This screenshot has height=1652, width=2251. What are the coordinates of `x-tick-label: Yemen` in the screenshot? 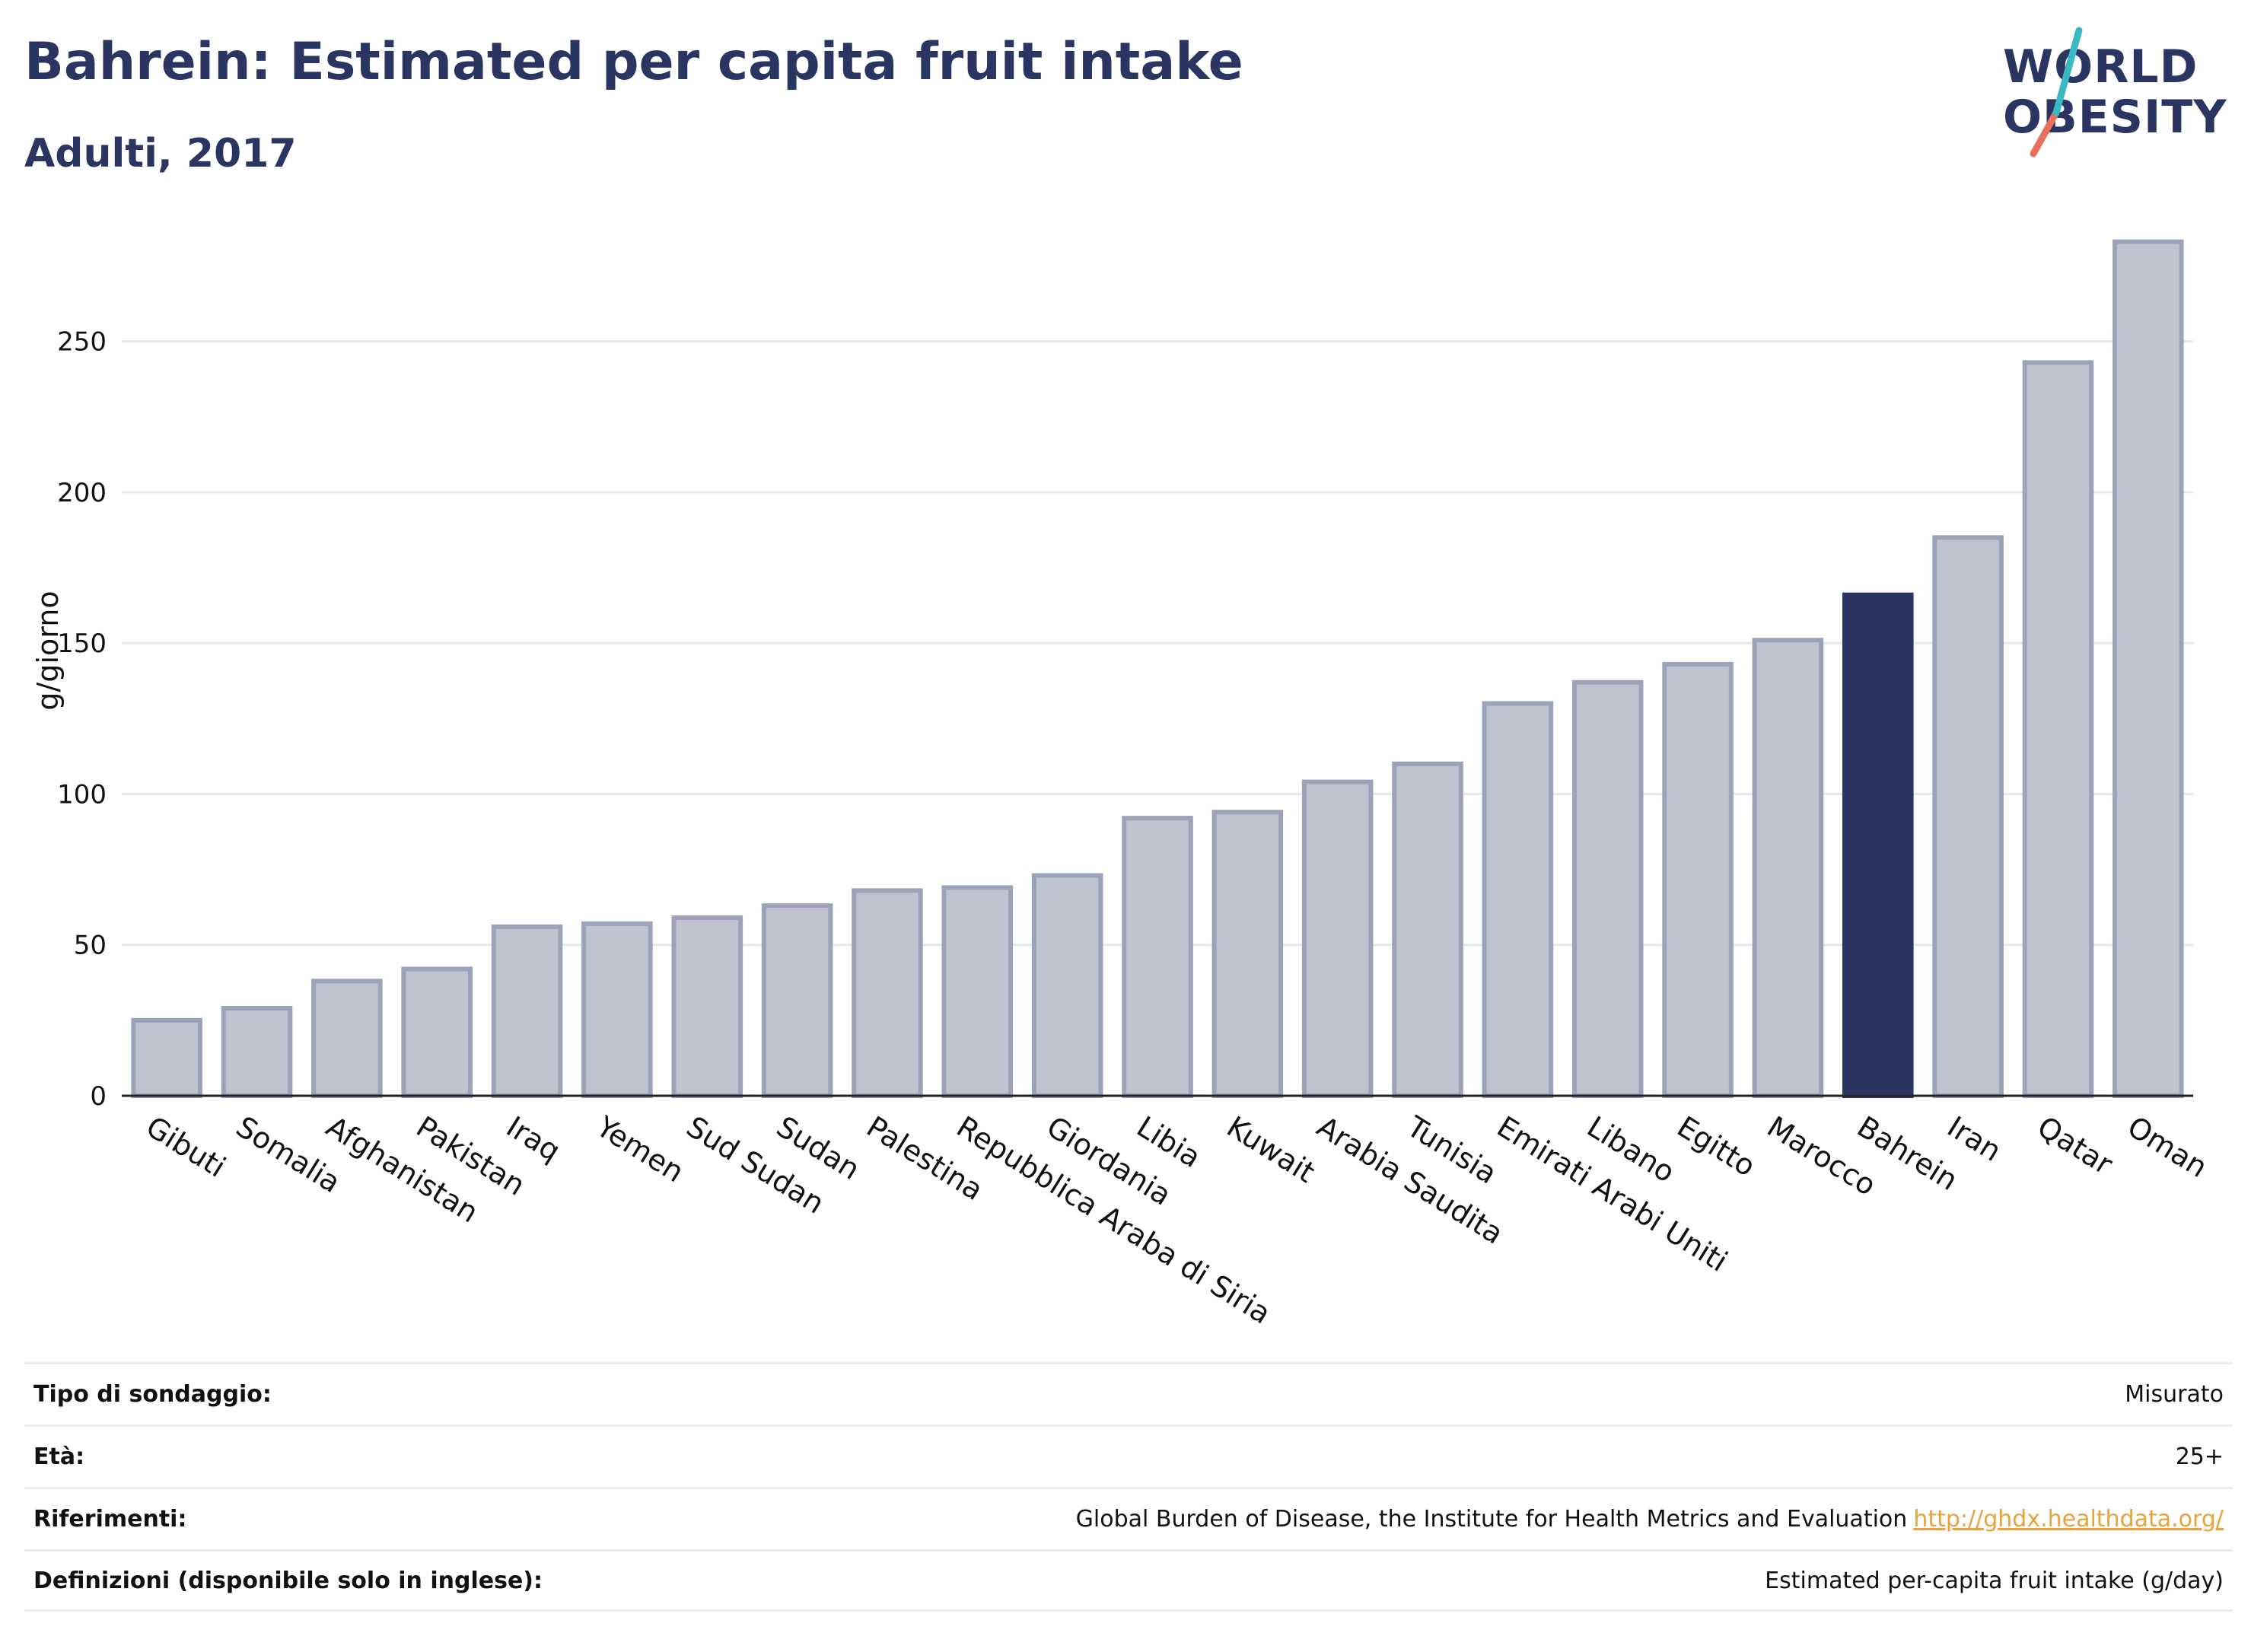 It's located at (639, 1149).